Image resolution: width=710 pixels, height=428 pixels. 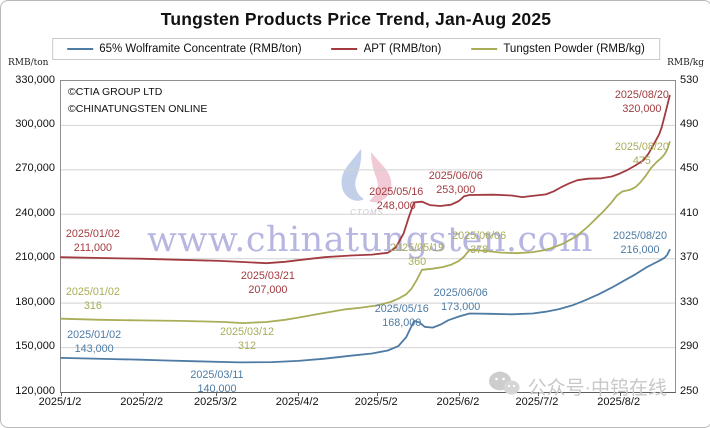 What do you see at coordinates (93, 248) in the screenshot?
I see `annotation-value: 211,000` at bounding box center [93, 248].